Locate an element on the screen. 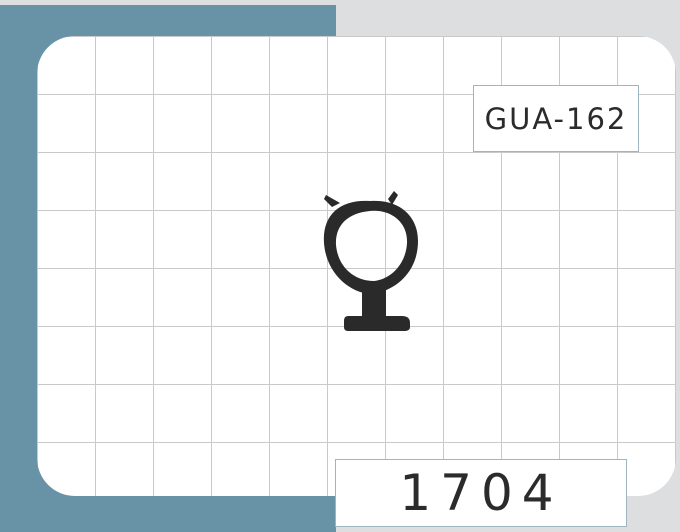 The width and height of the screenshot is (680, 532). product-code-label: GUA-162 is located at coordinates (556, 118).